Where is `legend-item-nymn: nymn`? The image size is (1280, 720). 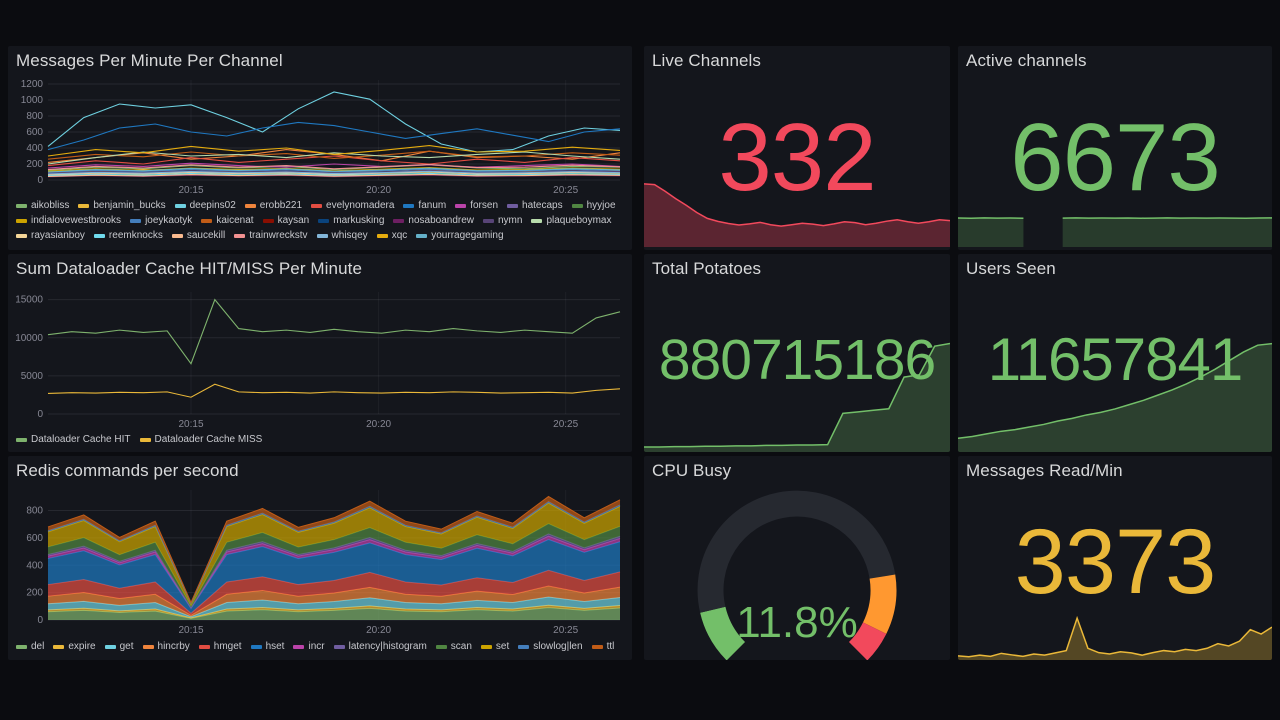 legend-item-nymn: nymn is located at coordinates (502, 221).